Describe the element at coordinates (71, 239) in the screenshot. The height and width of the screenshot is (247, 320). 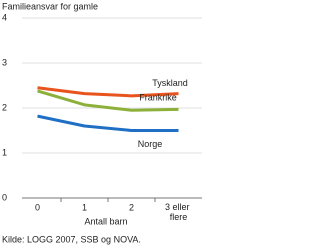
I see `source: Kilde: LOGG 2007, SSB og NOVA.` at that location.